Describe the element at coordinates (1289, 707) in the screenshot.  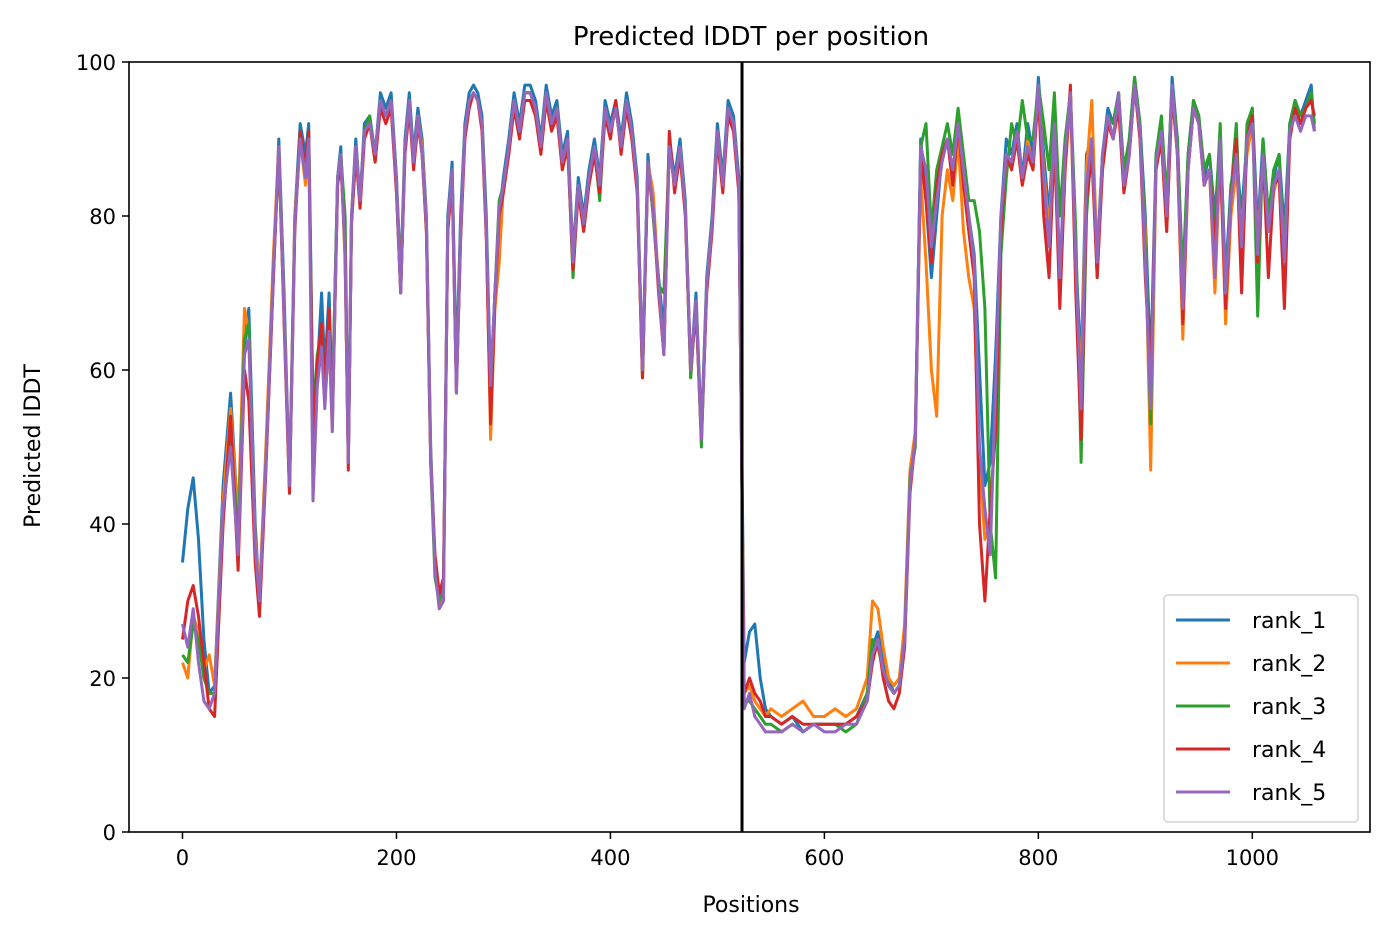
I see `legend-label: rank_3` at that location.